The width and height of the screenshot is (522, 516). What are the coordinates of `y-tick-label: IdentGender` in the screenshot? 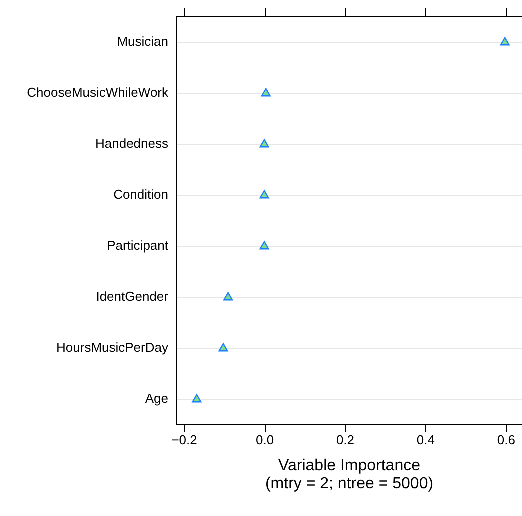 It's located at (133, 296).